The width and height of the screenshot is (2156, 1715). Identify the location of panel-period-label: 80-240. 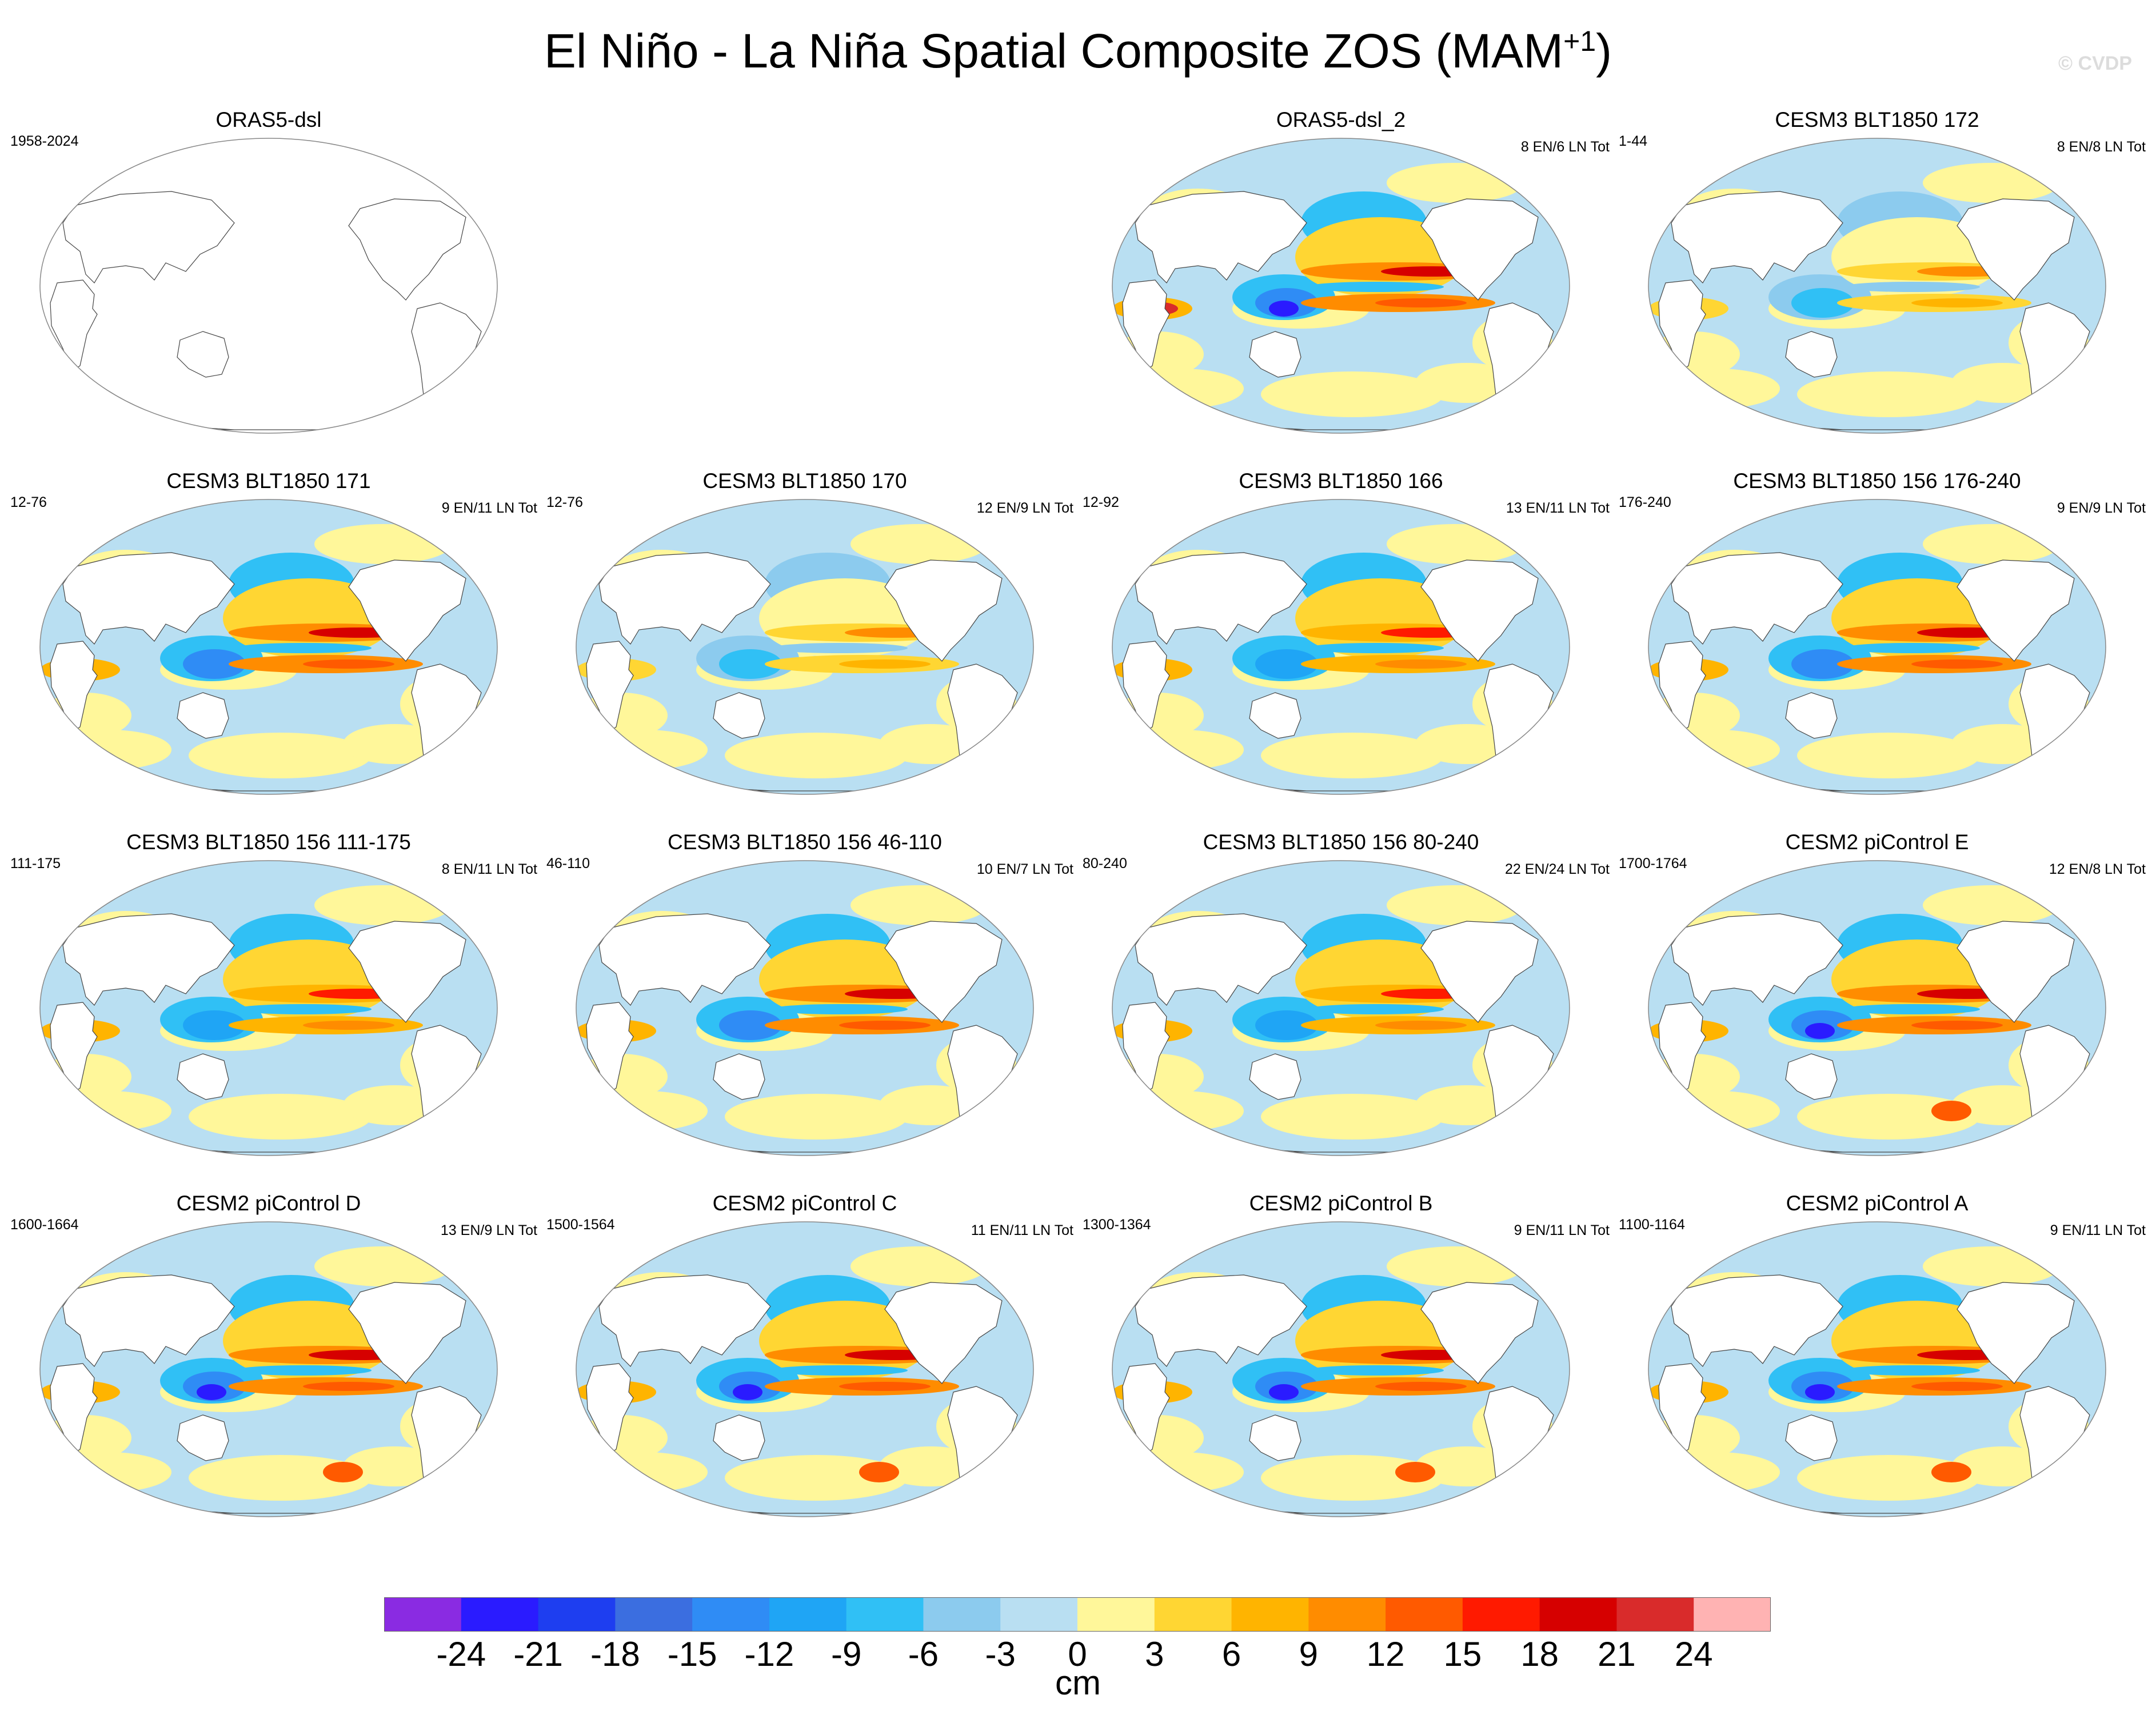
(1105, 863).